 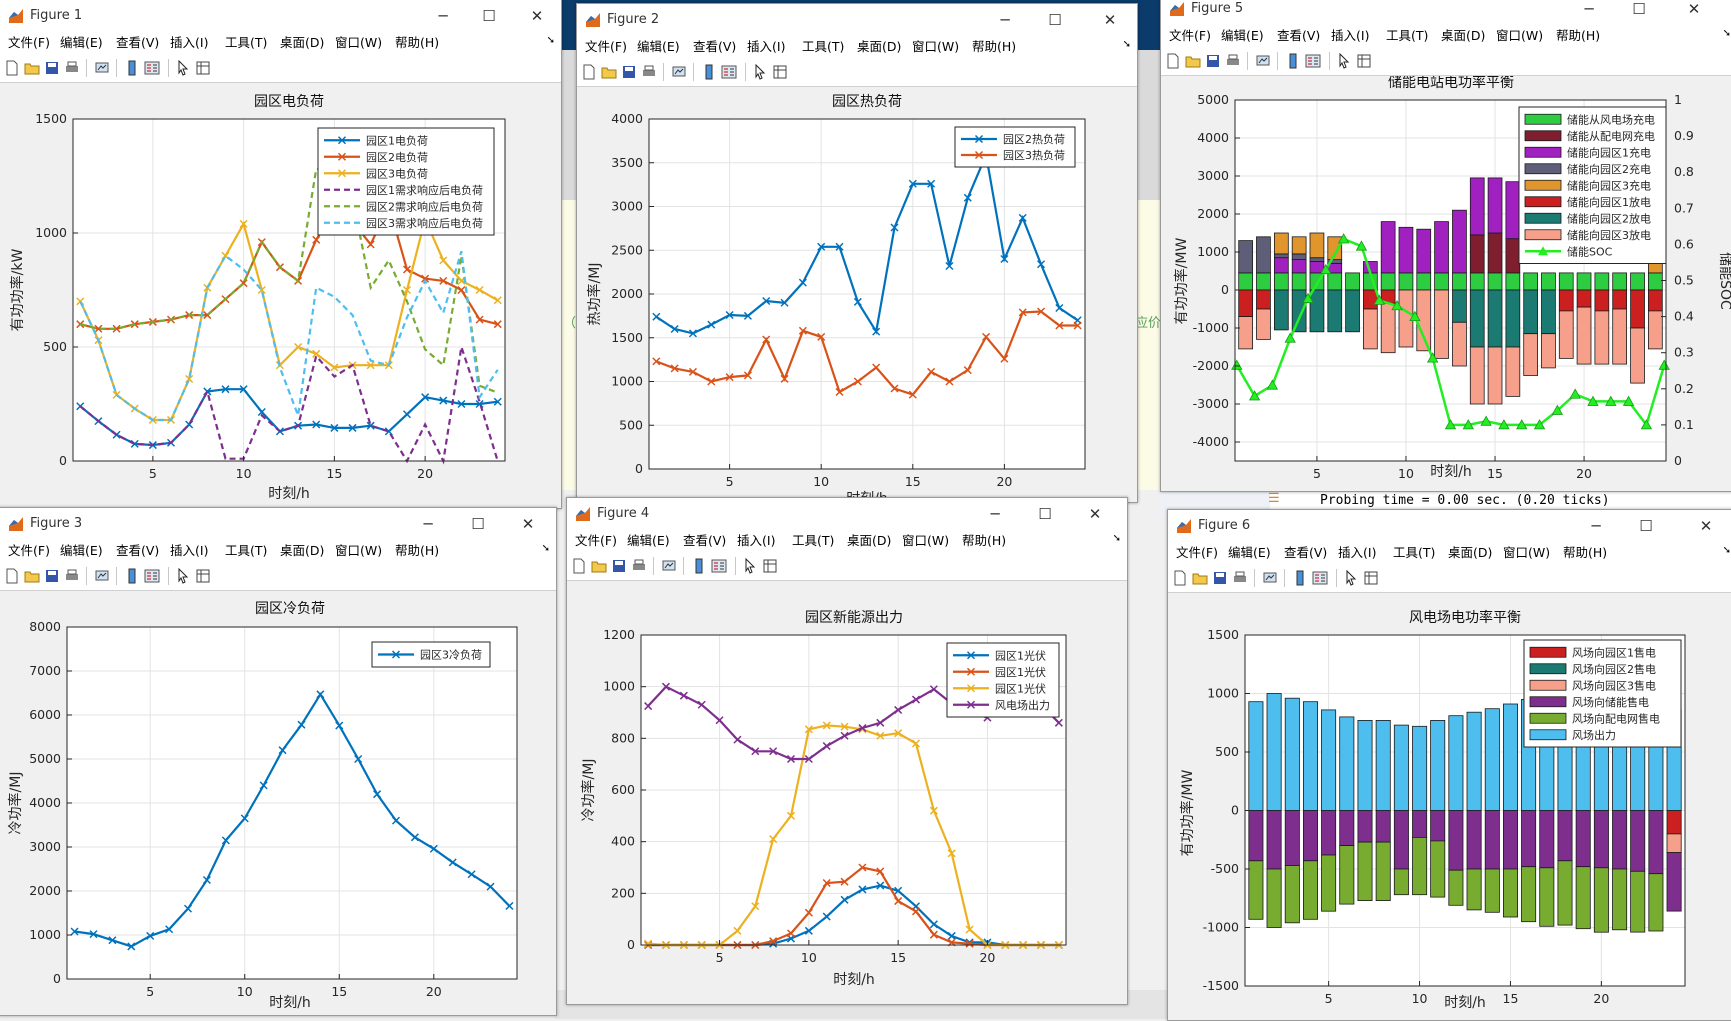 I want to click on title-bar: Figure 3 ─ ☐ ✕, so click(x=278, y=524).